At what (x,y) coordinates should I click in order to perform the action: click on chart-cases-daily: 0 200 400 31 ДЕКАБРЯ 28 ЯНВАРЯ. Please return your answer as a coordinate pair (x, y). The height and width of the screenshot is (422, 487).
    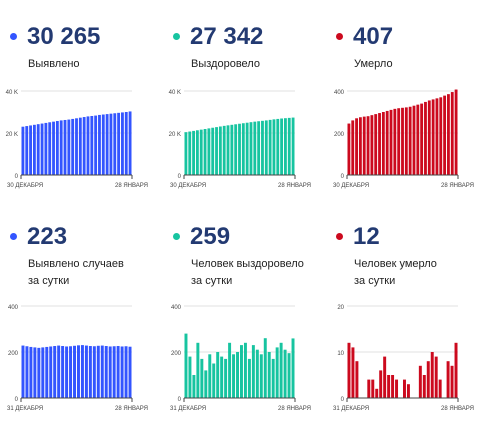
    Looking at the image, I should click on (77, 358).